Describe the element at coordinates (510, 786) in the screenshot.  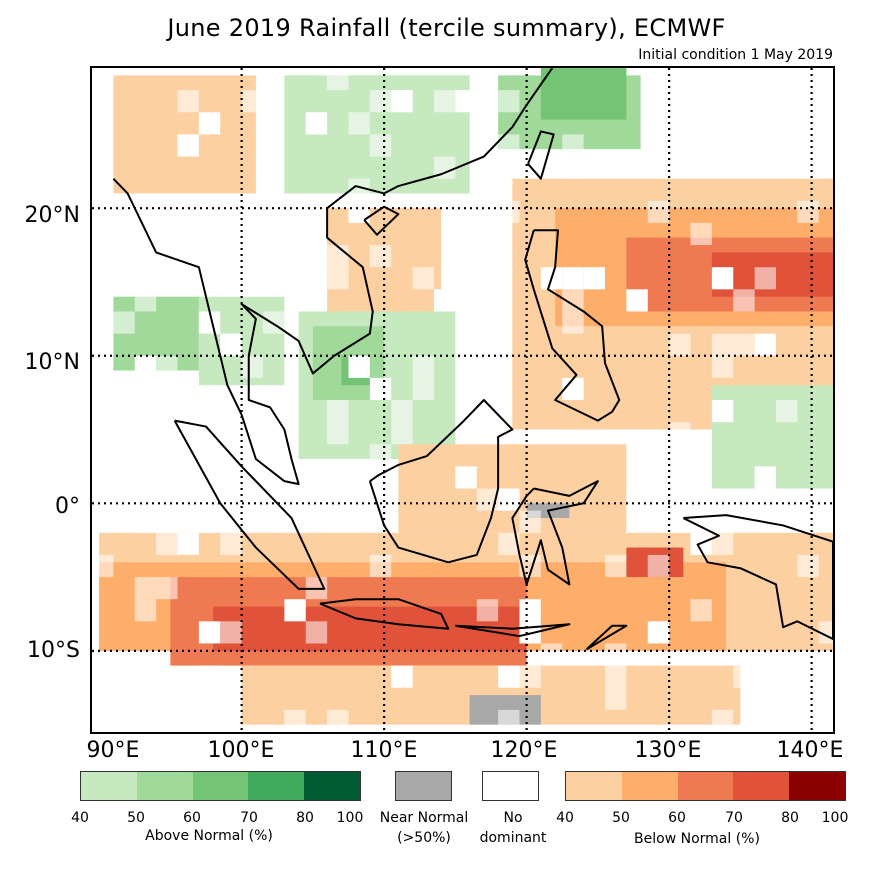
I see `no-dominant-swatch` at that location.